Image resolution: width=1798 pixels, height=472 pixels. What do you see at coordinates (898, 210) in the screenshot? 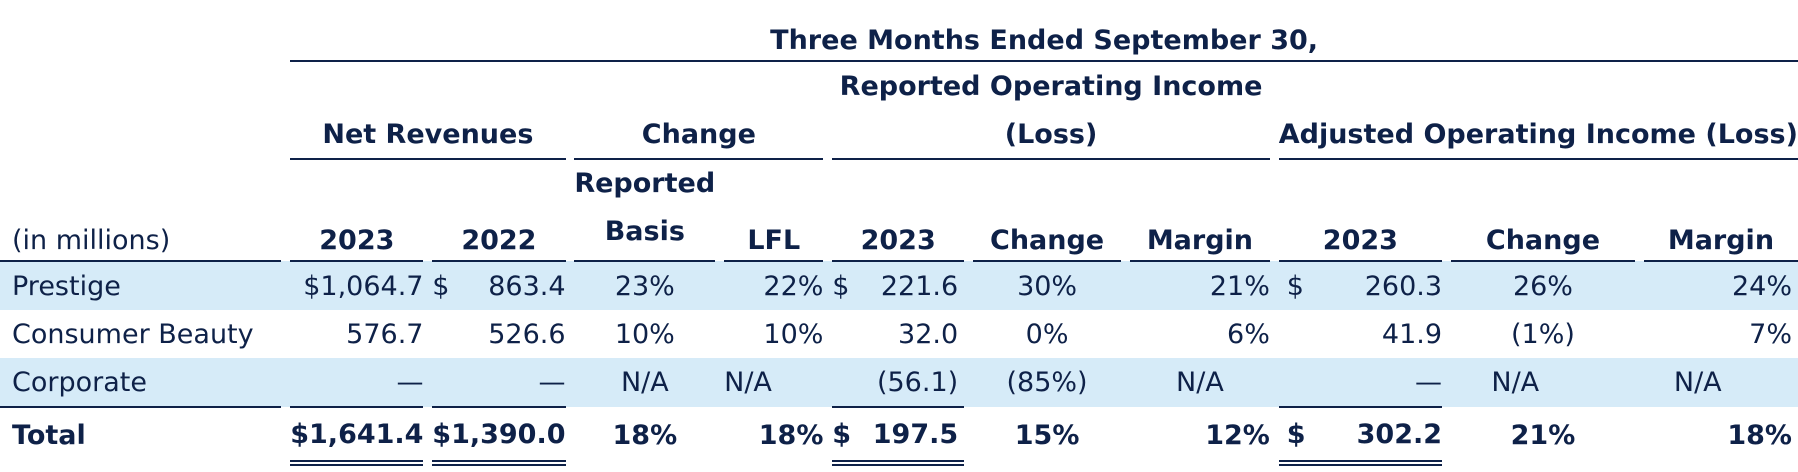
I see `col-oi-2023: 2023` at bounding box center [898, 210].